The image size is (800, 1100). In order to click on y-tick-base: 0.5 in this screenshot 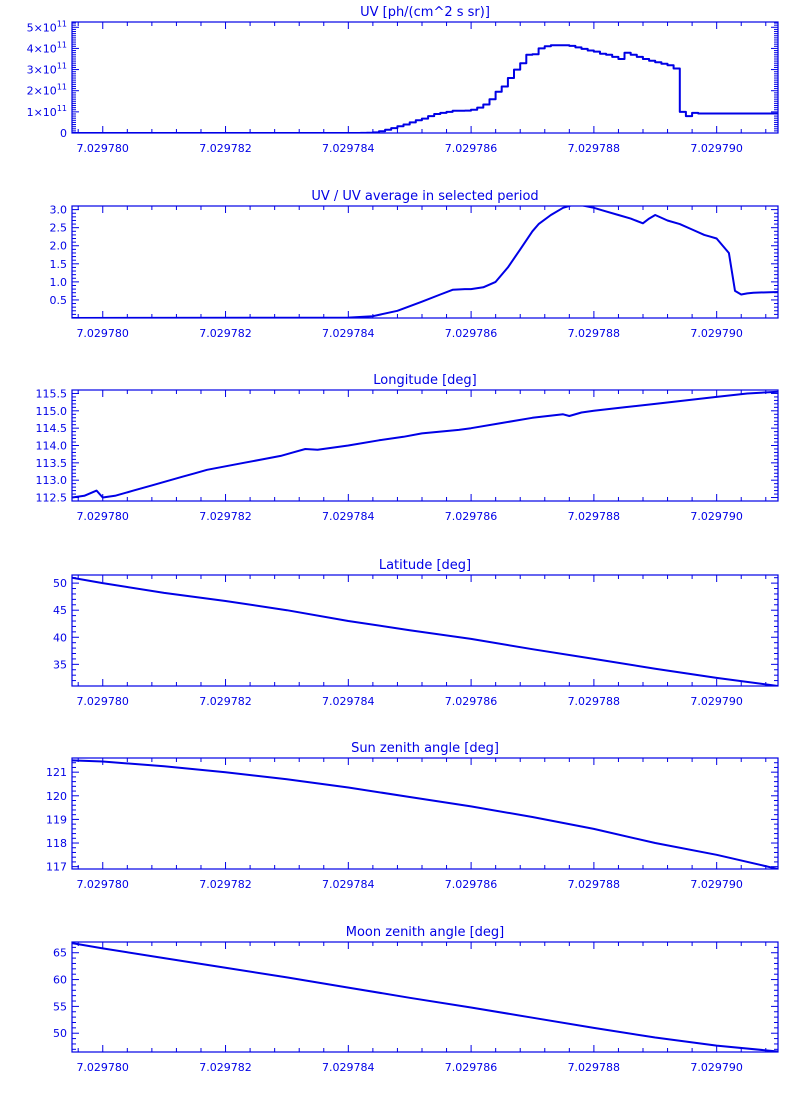, I will do `click(59, 300)`.